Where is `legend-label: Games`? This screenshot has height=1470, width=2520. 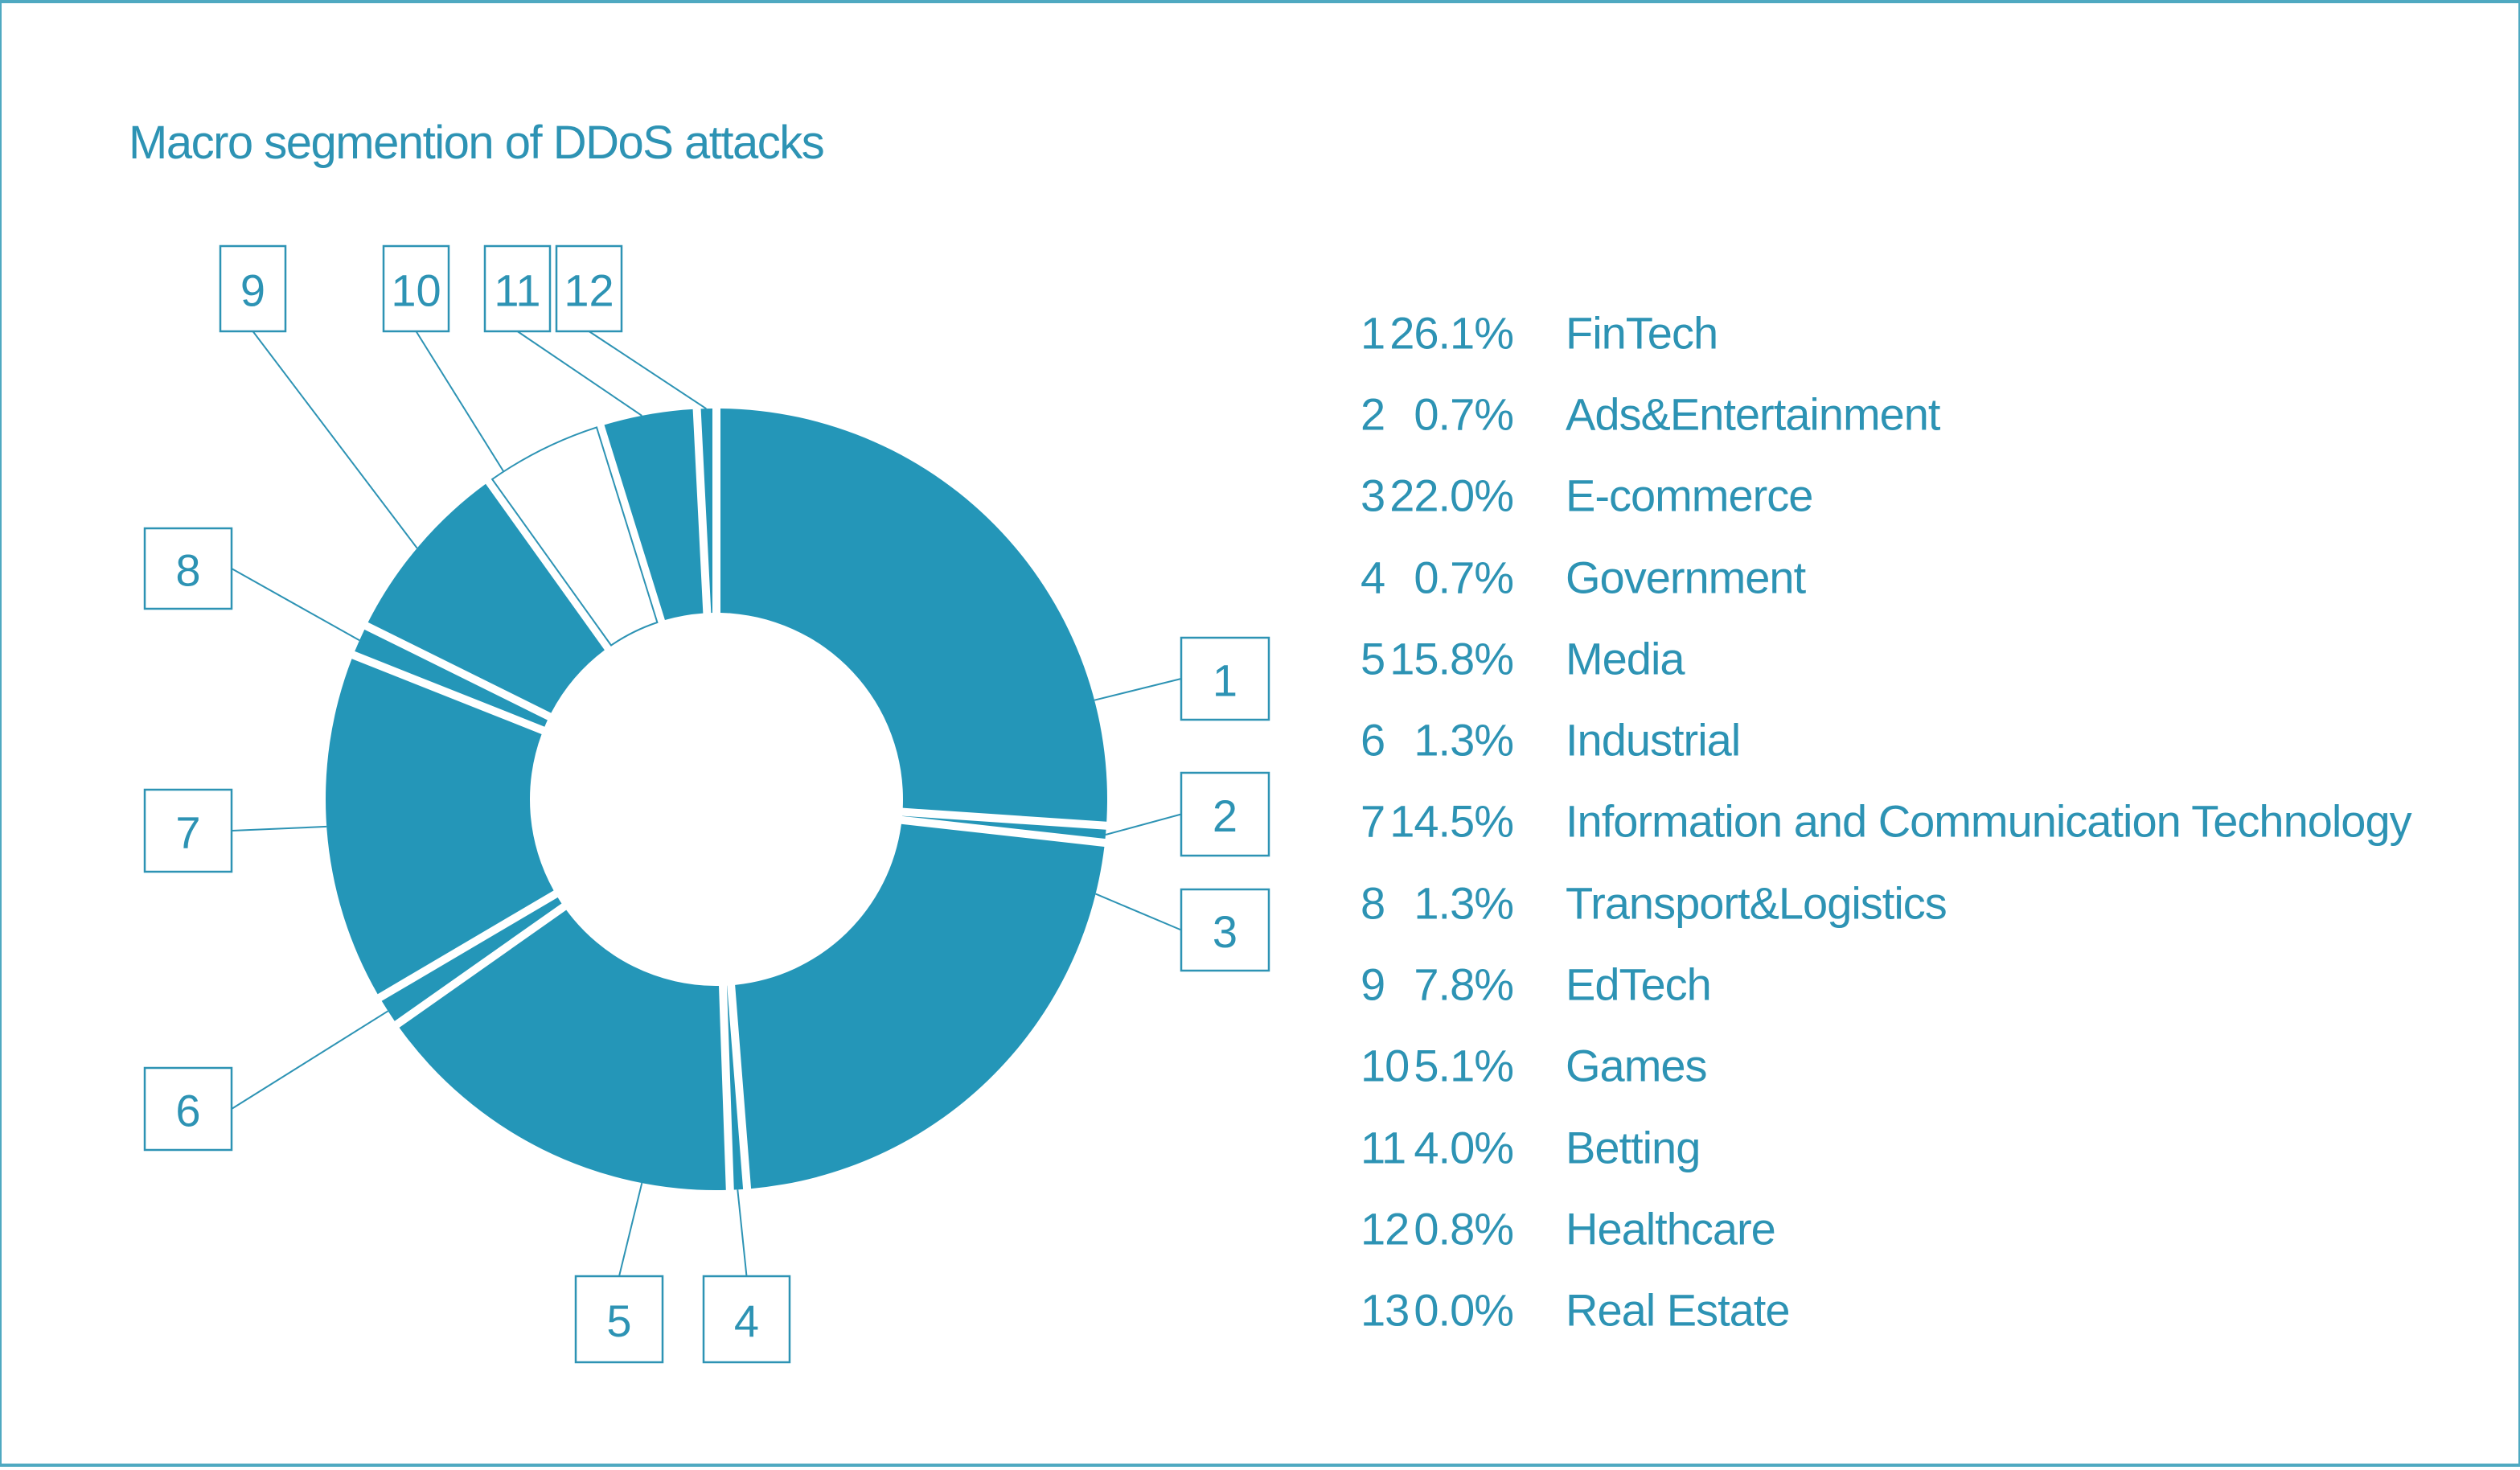
legend-label: Games is located at coordinates (1636, 1066).